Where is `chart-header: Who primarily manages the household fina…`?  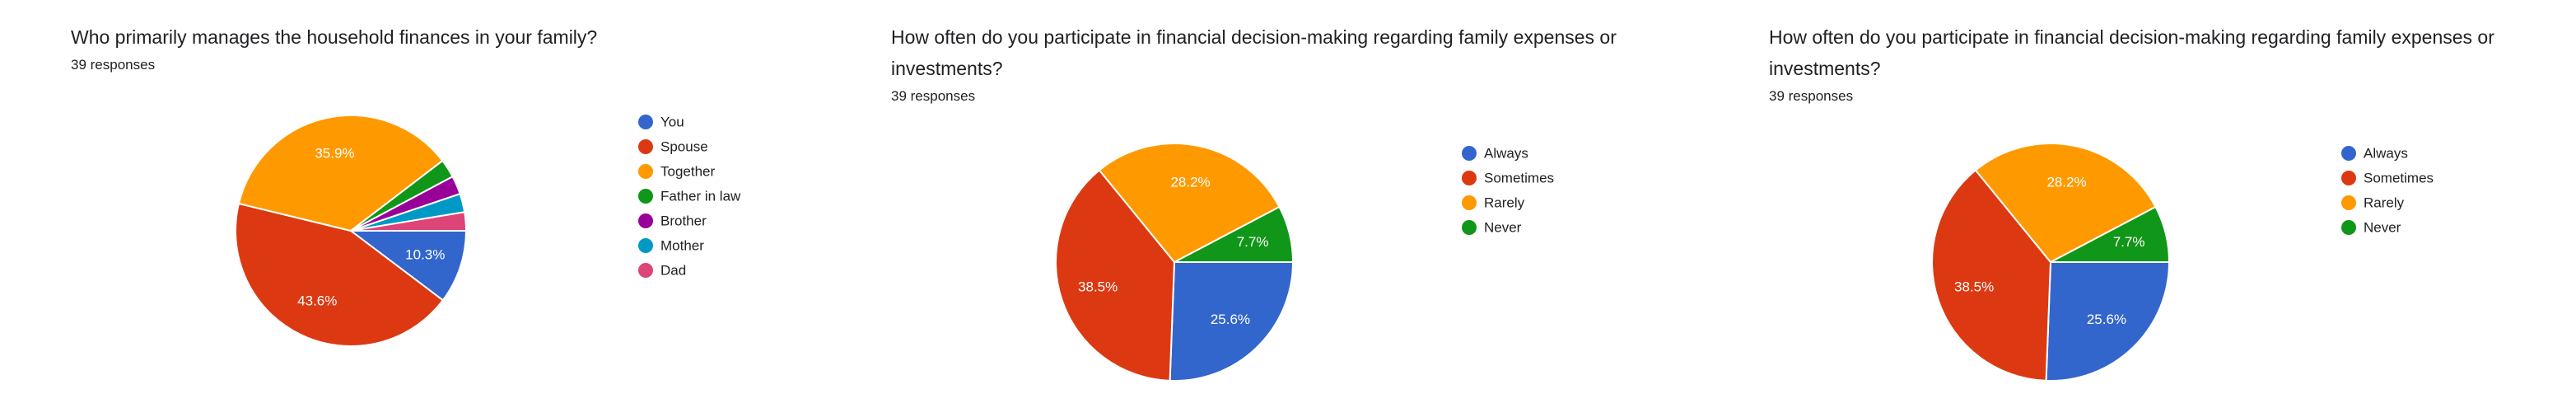 chart-header: Who primarily manages the household fina… is located at coordinates (472, 49).